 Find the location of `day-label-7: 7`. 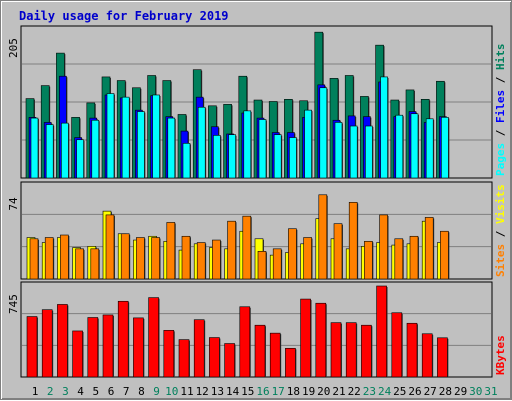

day-label-7: 7 is located at coordinates (126, 391).